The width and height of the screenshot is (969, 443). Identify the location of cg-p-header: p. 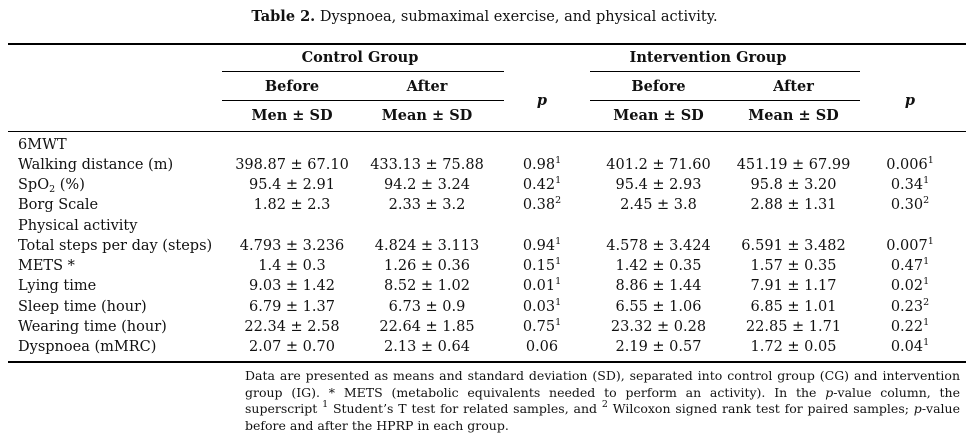
(542, 100).